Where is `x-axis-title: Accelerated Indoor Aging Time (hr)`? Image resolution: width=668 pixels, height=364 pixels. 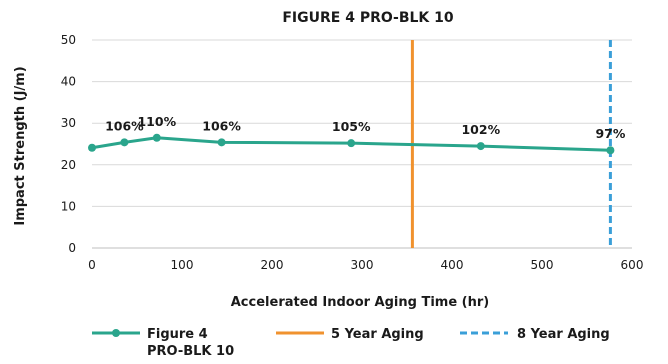 x-axis-title: Accelerated Indoor Aging Time (hr) is located at coordinates (360, 302).